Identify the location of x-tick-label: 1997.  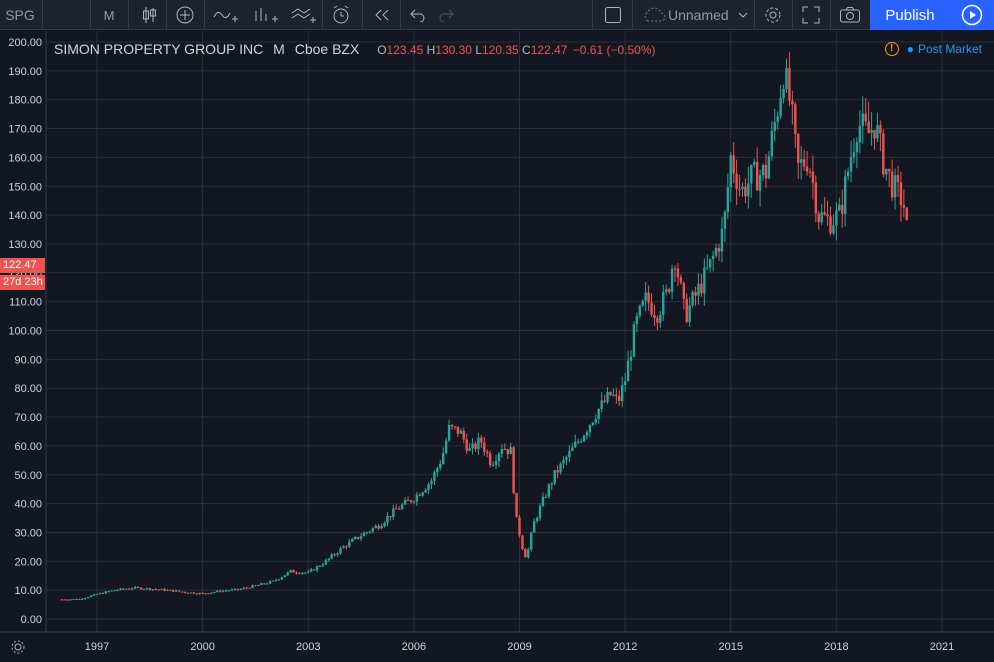
(97, 647).